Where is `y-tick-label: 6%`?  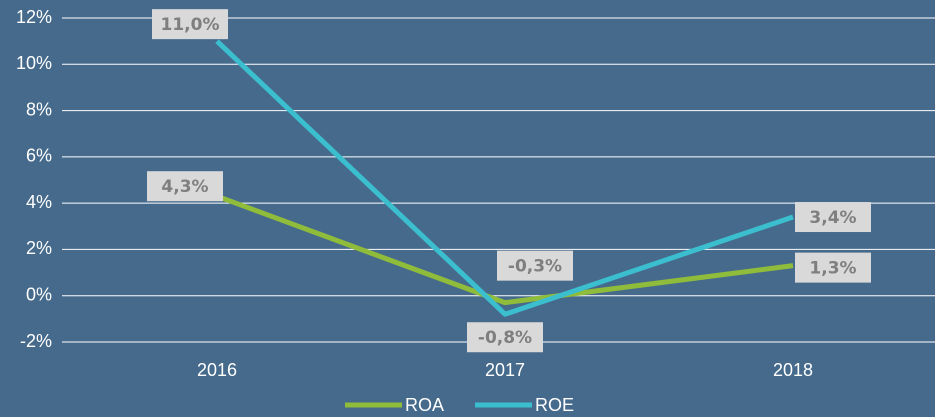 y-tick-label: 6% is located at coordinates (39, 156).